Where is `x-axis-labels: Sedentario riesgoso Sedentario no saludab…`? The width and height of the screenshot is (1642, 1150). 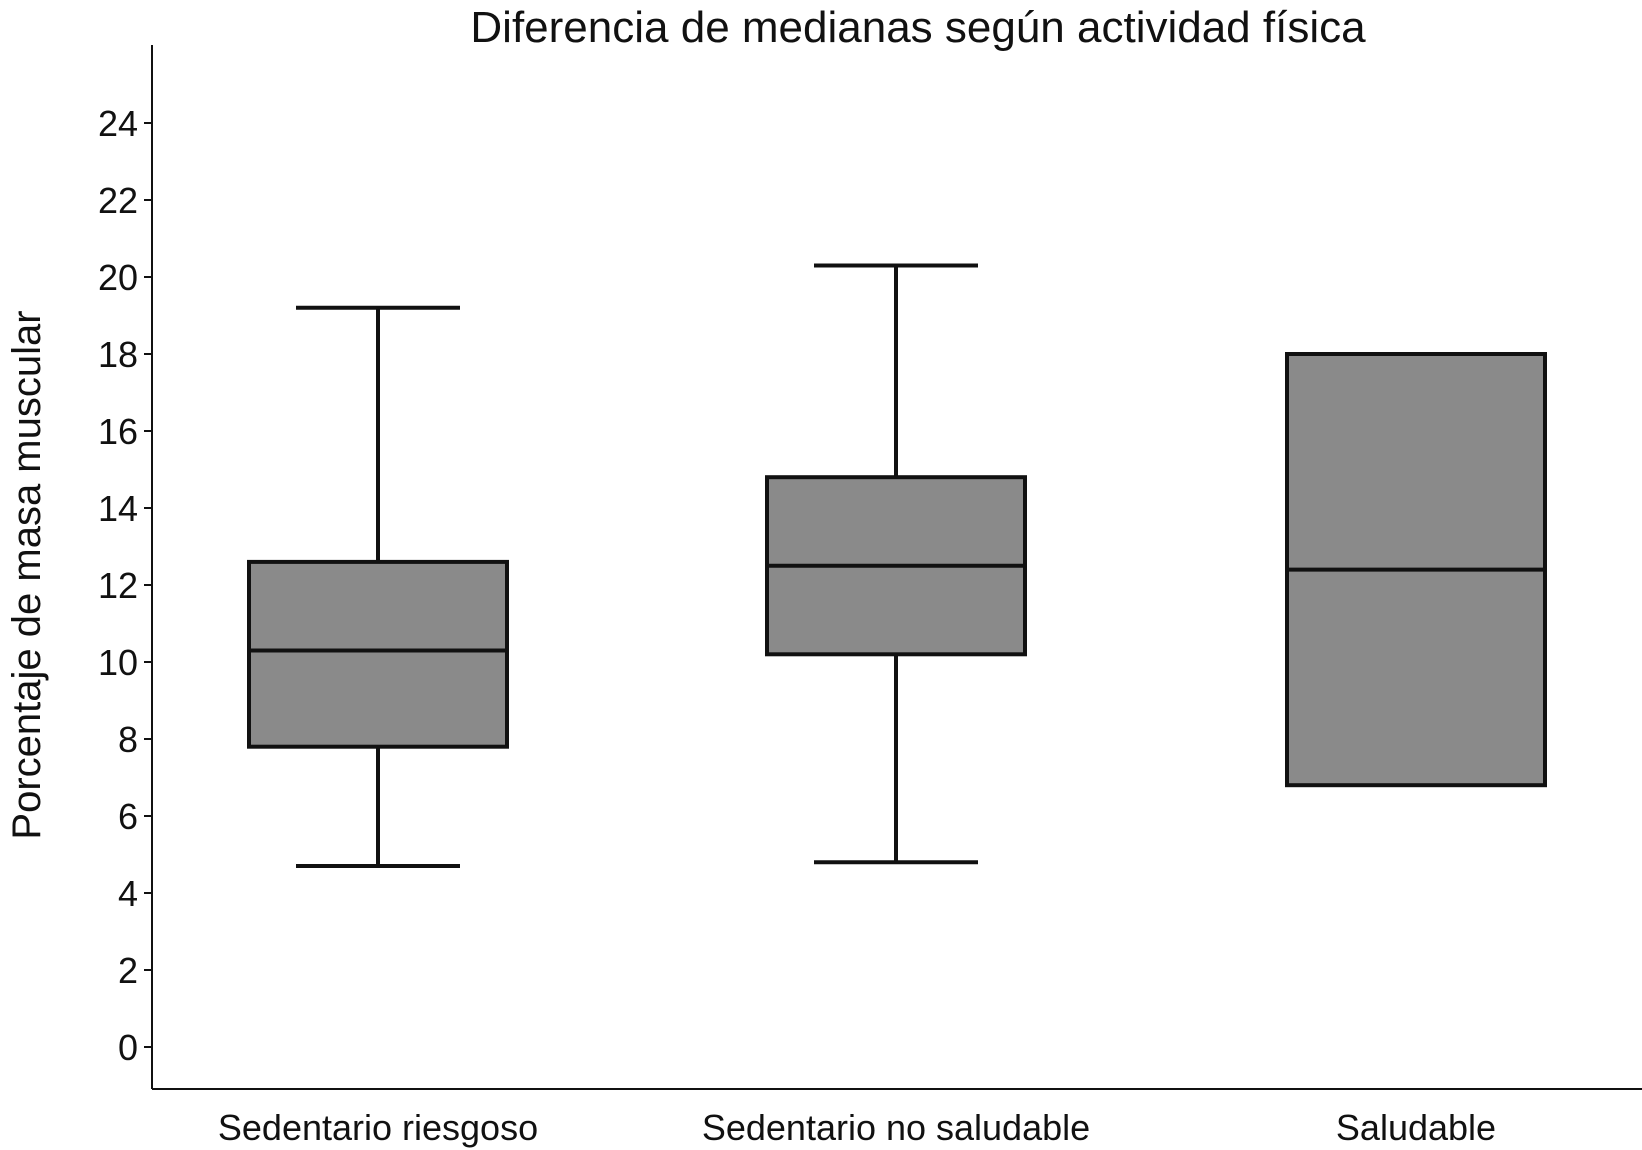 x-axis-labels: Sedentario riesgoso Sedentario no saludab… is located at coordinates (857, 1127).